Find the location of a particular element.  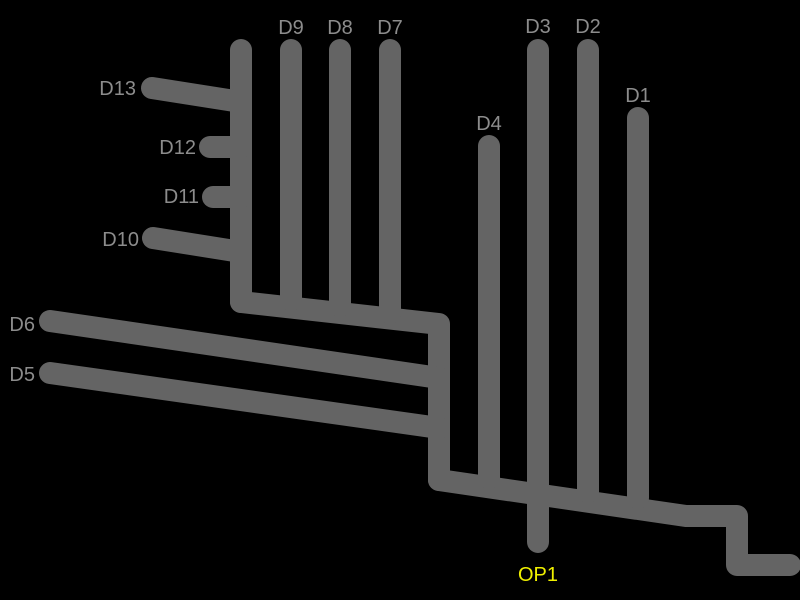

pipe-branch-d5 is located at coordinates (244, 400).